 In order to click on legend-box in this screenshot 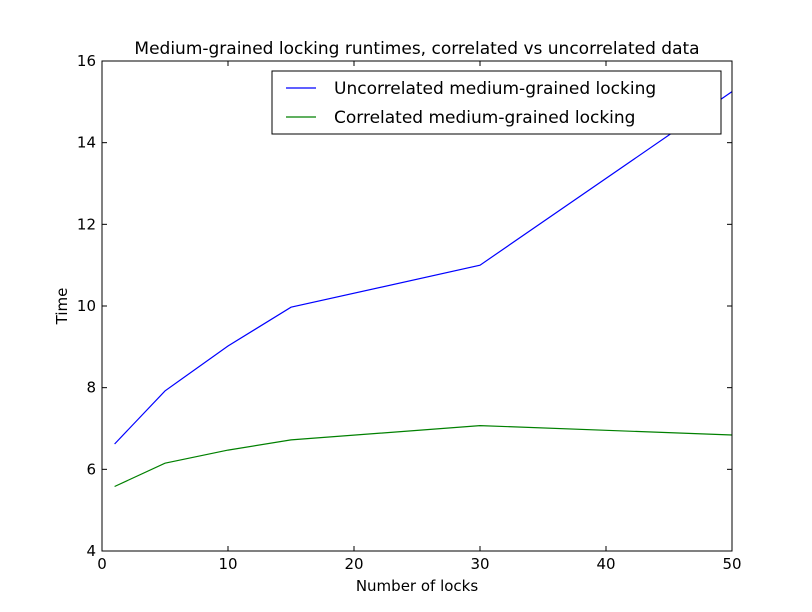, I will do `click(496, 102)`.